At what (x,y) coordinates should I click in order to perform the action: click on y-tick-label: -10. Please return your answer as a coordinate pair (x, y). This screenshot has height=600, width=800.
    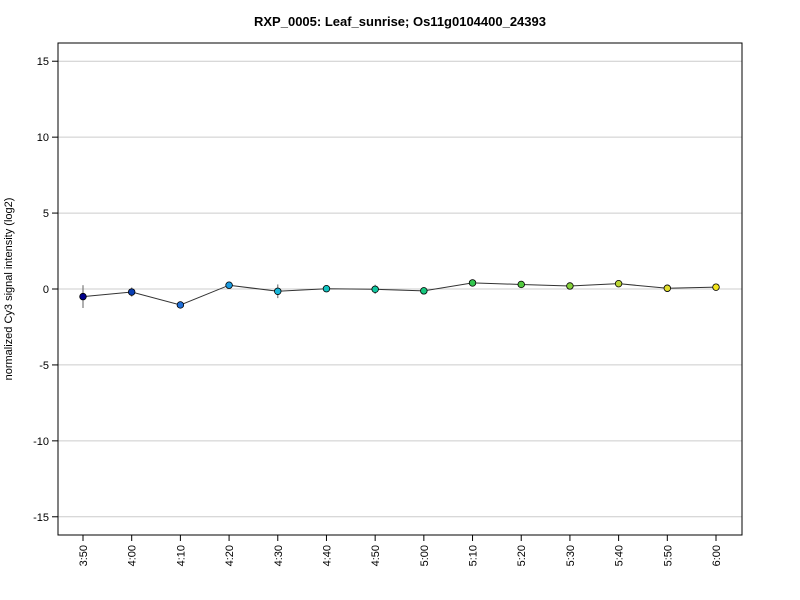
    Looking at the image, I should click on (41, 442).